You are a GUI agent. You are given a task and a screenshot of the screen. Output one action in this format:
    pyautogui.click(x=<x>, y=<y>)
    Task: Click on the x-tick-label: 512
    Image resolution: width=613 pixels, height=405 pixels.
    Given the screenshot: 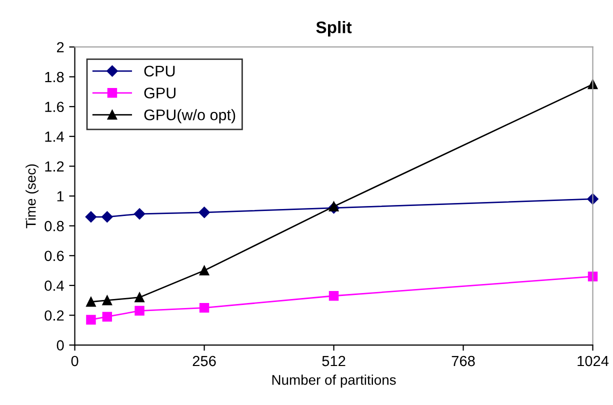 What is the action you would take?
    pyautogui.click(x=334, y=361)
    